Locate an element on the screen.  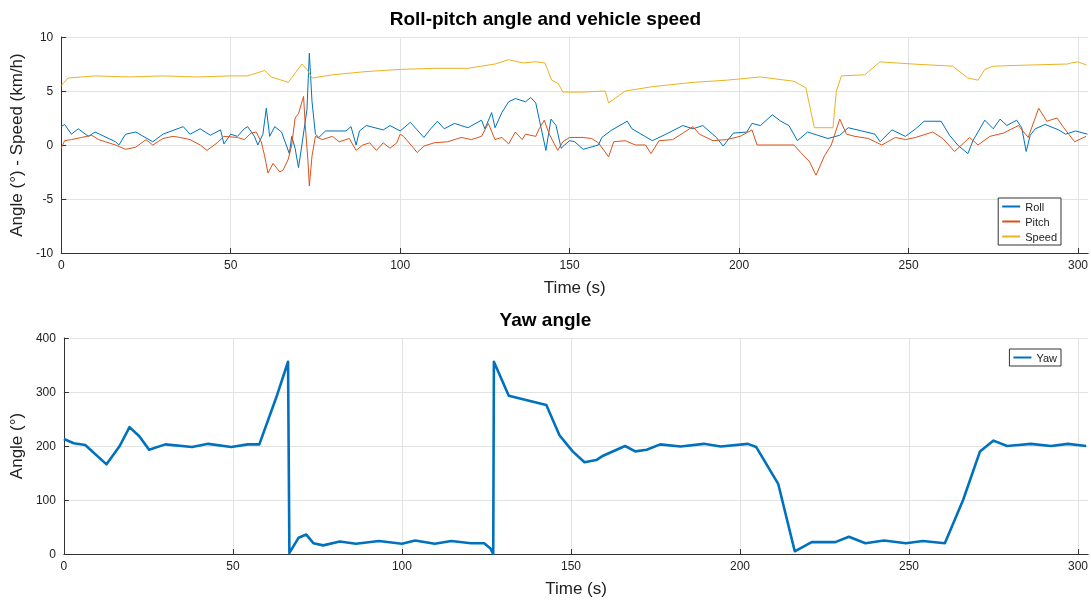
y-axis-title: Angle (°) is located at coordinates (16, 446).